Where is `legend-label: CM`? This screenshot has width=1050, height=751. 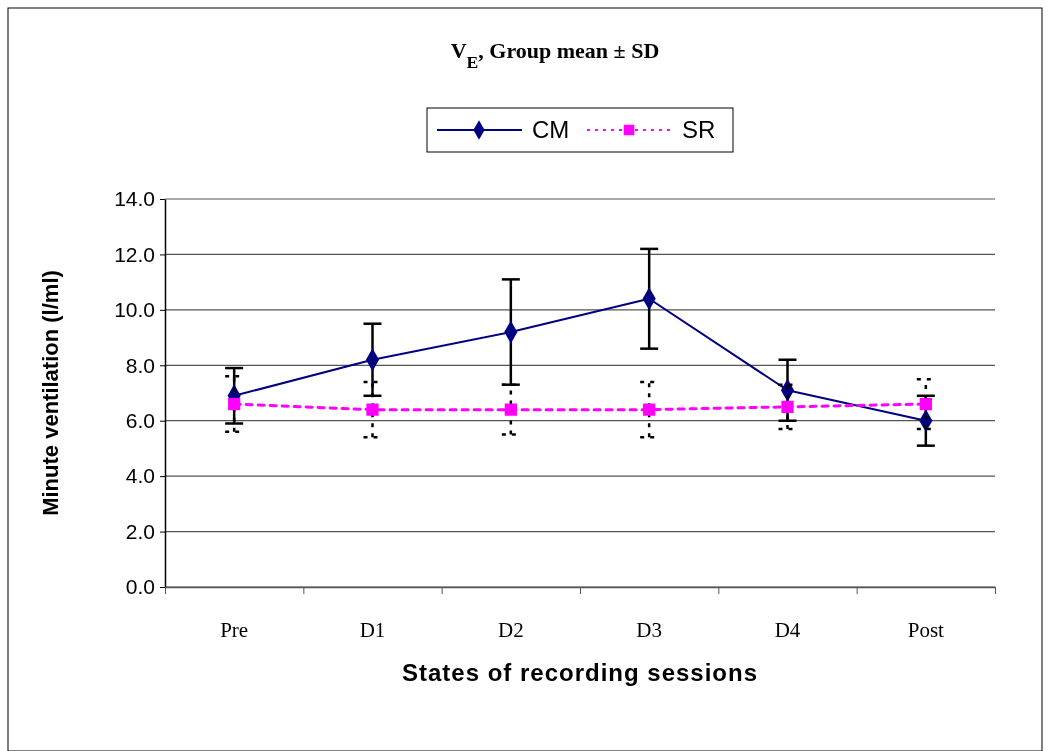 legend-label: CM is located at coordinates (551, 129).